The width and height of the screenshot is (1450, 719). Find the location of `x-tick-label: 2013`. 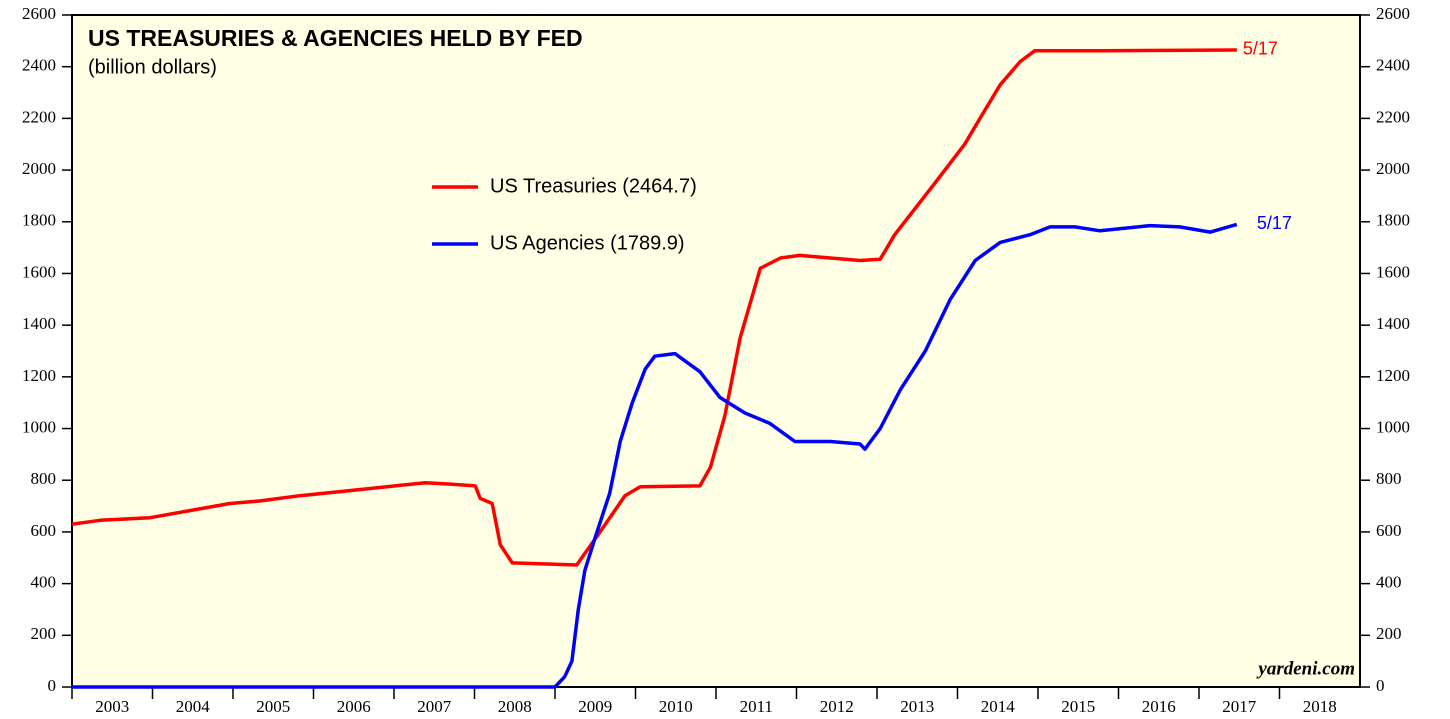

x-tick-label: 2013 is located at coordinates (917, 706).